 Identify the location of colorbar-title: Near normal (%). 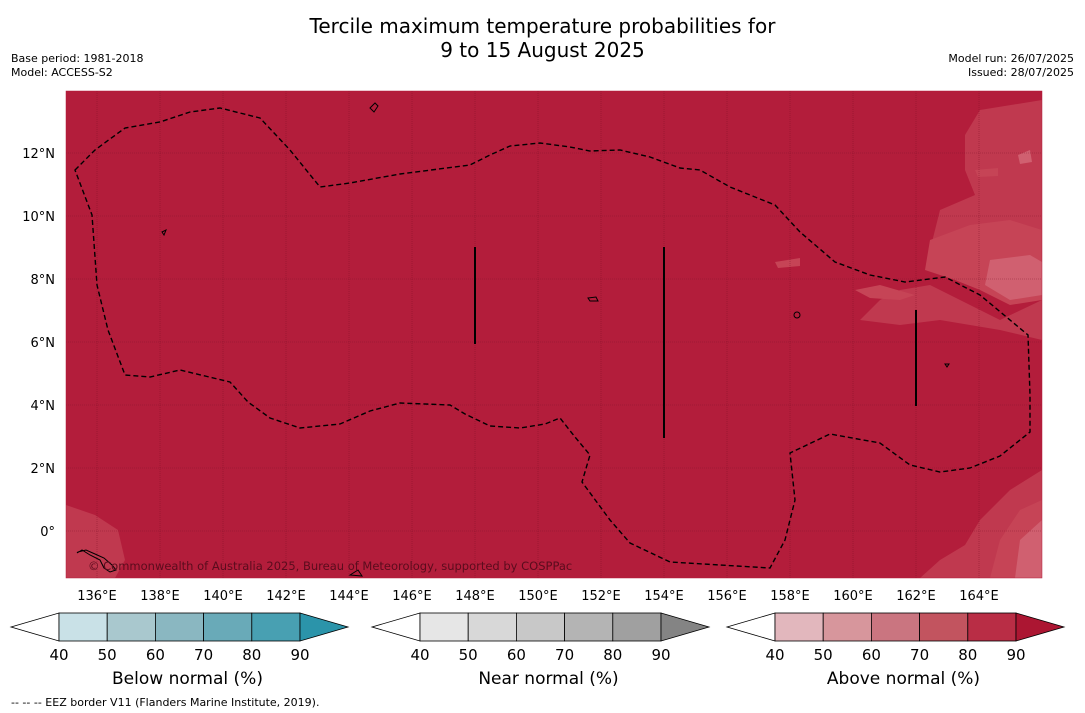
(548, 679).